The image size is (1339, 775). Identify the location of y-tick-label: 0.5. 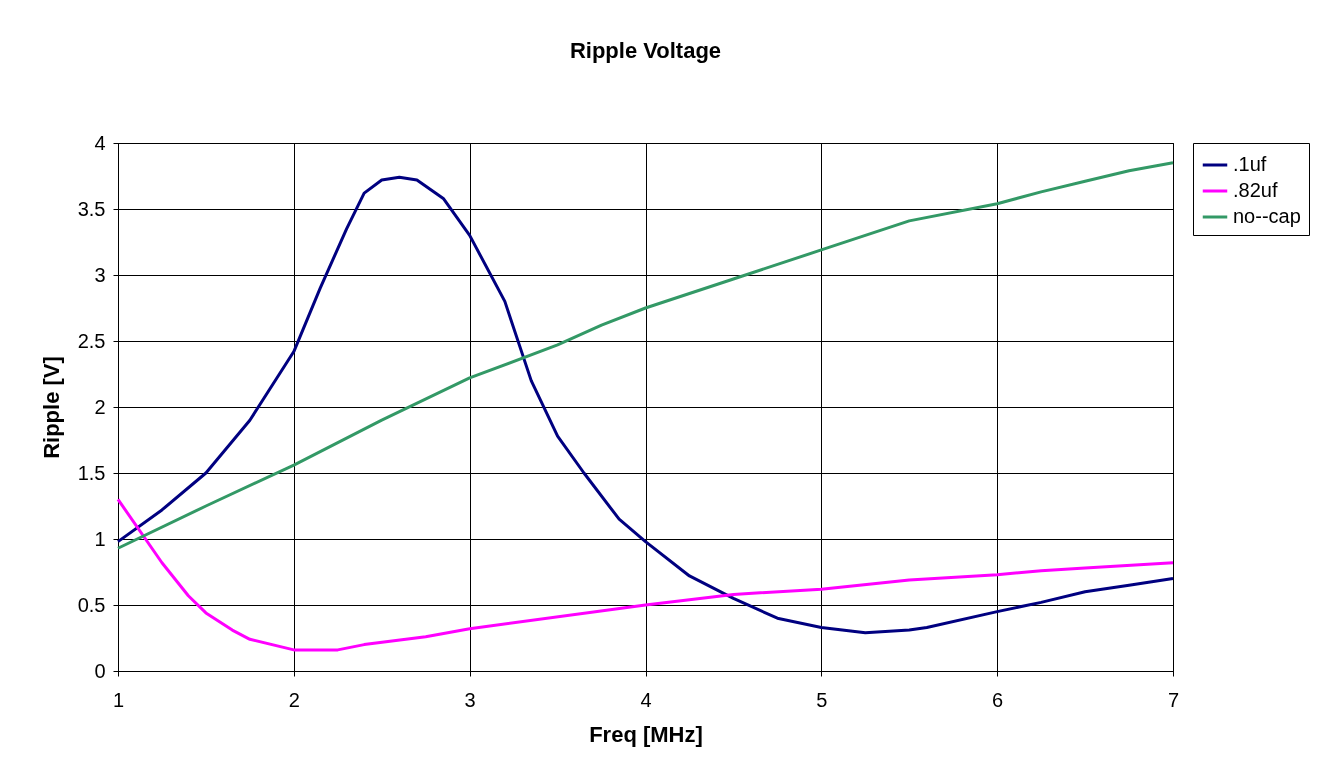
(91, 604).